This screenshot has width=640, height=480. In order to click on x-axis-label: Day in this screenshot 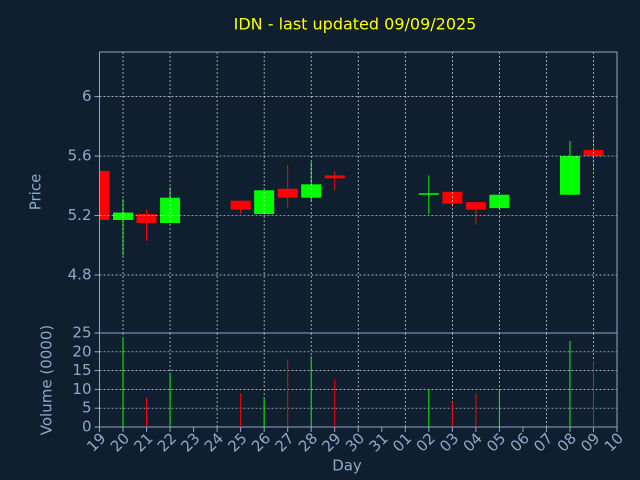, I will do `click(347, 466)`.